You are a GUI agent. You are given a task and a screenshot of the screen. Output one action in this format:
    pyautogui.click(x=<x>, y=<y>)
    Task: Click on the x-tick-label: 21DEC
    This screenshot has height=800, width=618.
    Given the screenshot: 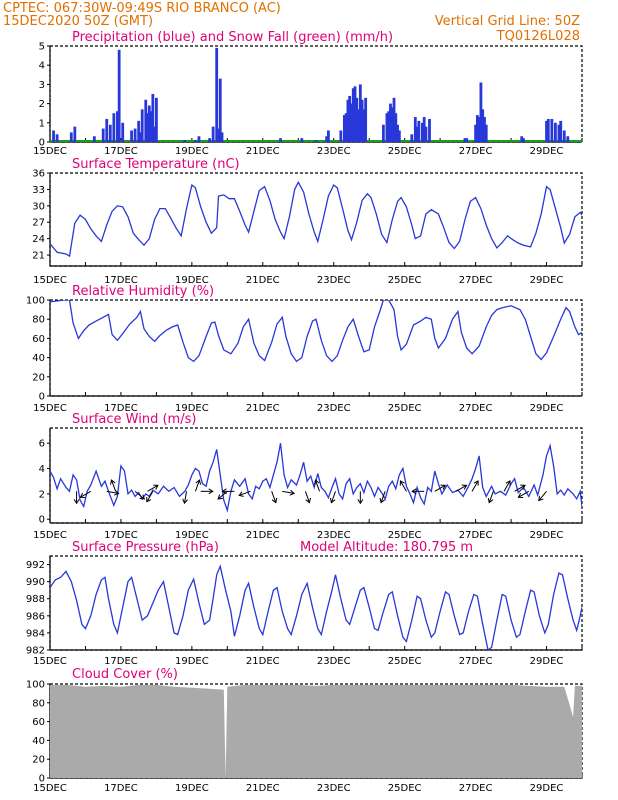 What is the action you would take?
    pyautogui.click(x=263, y=408)
    